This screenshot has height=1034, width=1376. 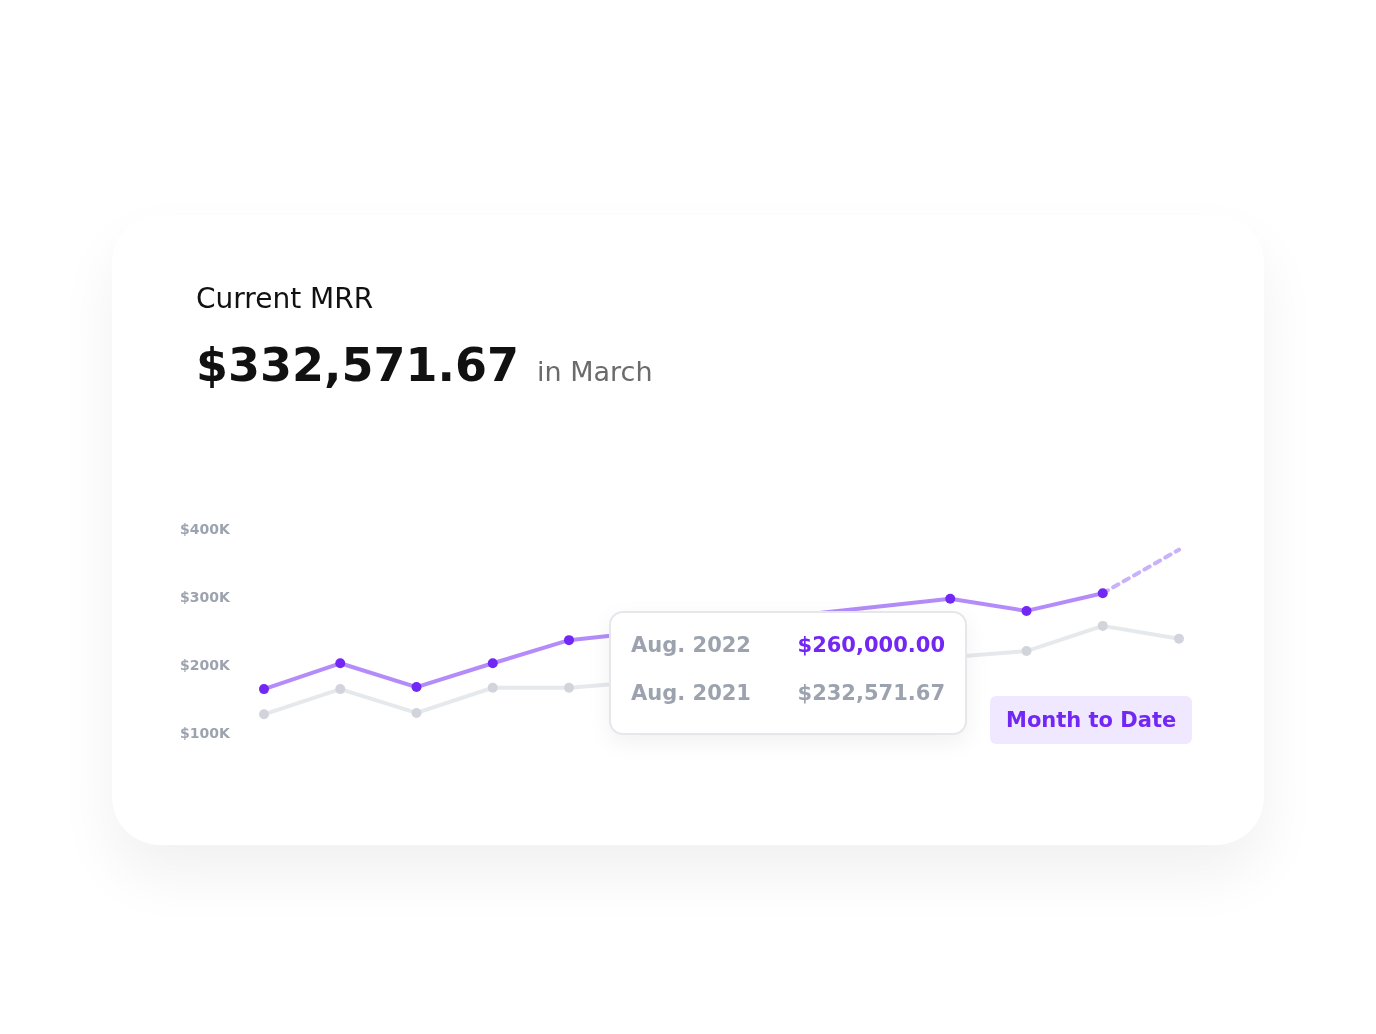 What do you see at coordinates (691, 693) in the screenshot?
I see `annotation: Aug. 2021` at bounding box center [691, 693].